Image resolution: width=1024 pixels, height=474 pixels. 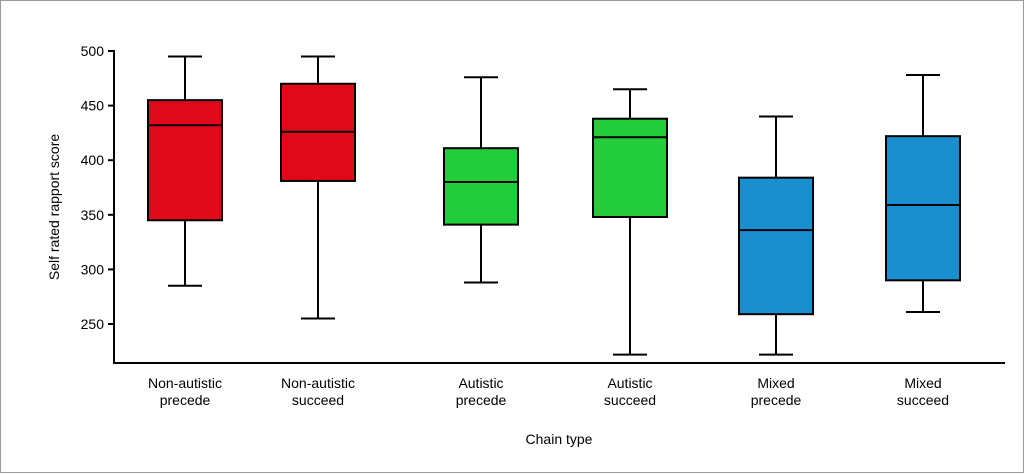 What do you see at coordinates (93, 269) in the screenshot?
I see `y-tick-label: 300` at bounding box center [93, 269].